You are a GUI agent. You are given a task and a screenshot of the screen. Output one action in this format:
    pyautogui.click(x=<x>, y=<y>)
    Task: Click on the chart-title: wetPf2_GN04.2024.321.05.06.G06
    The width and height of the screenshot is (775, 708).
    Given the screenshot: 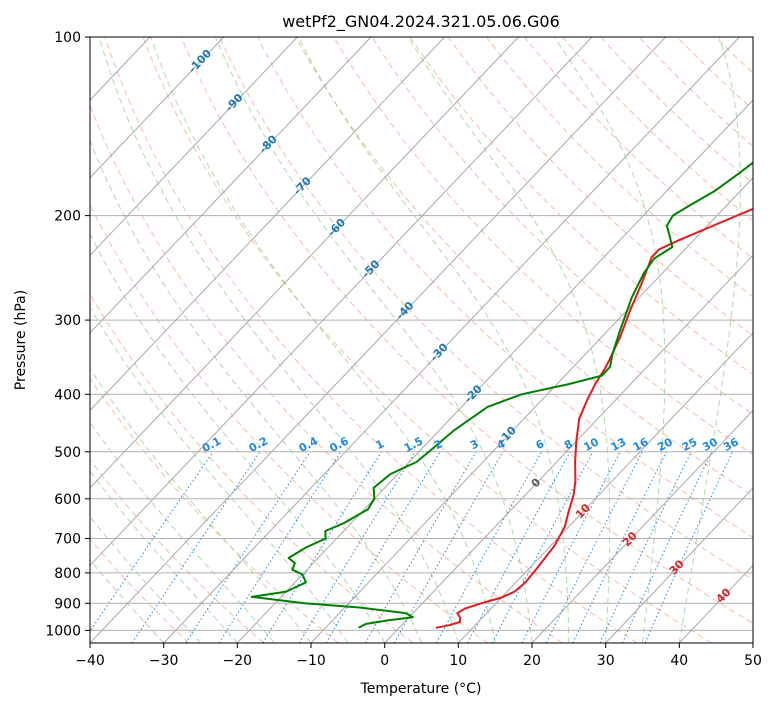 What is the action you would take?
    pyautogui.click(x=421, y=22)
    